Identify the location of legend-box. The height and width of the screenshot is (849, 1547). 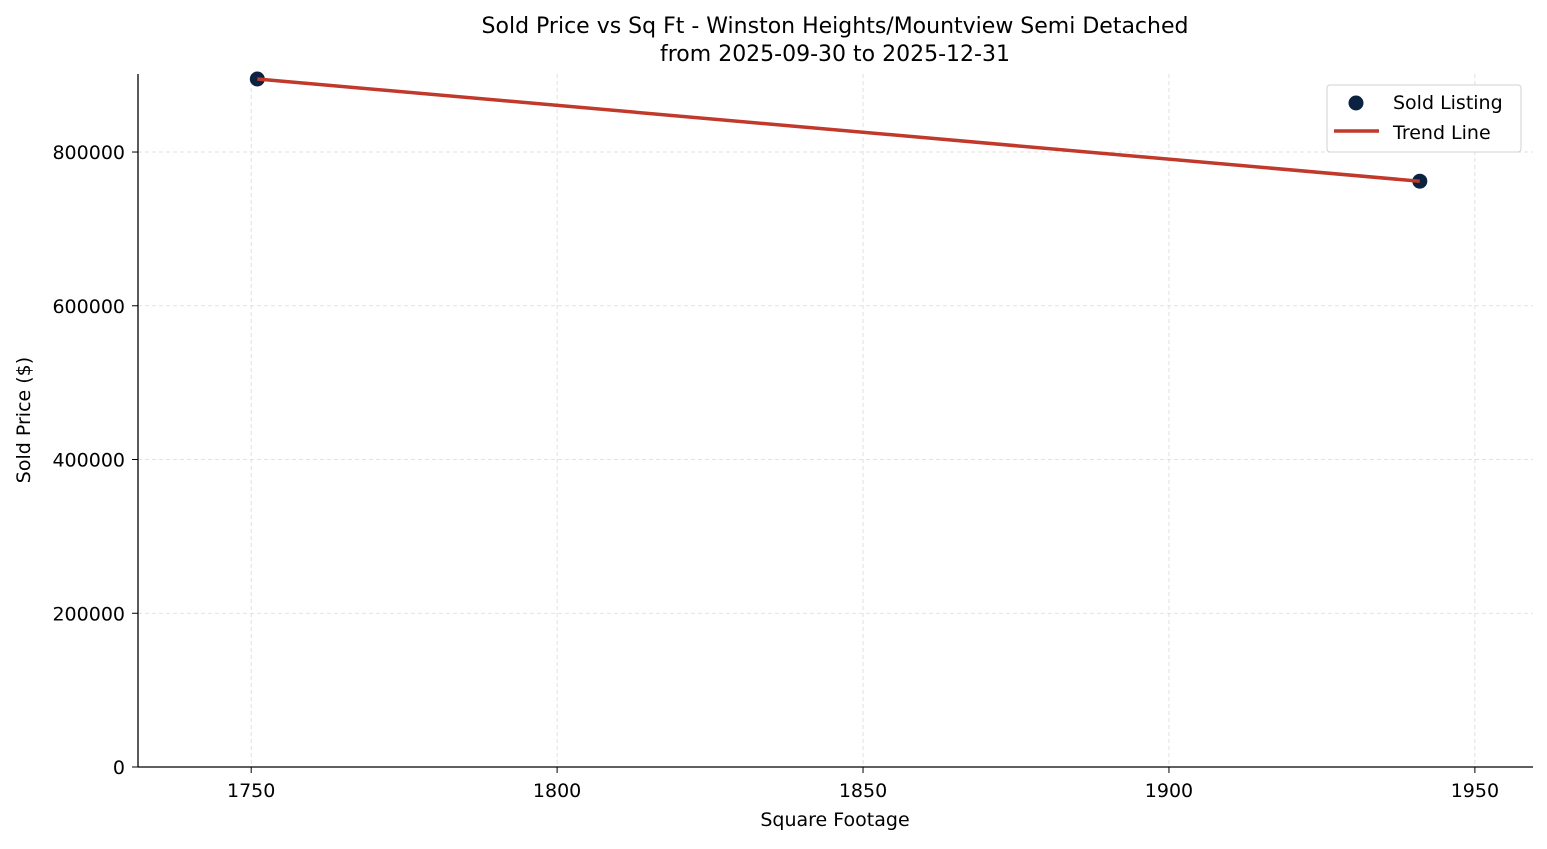
(1424, 118).